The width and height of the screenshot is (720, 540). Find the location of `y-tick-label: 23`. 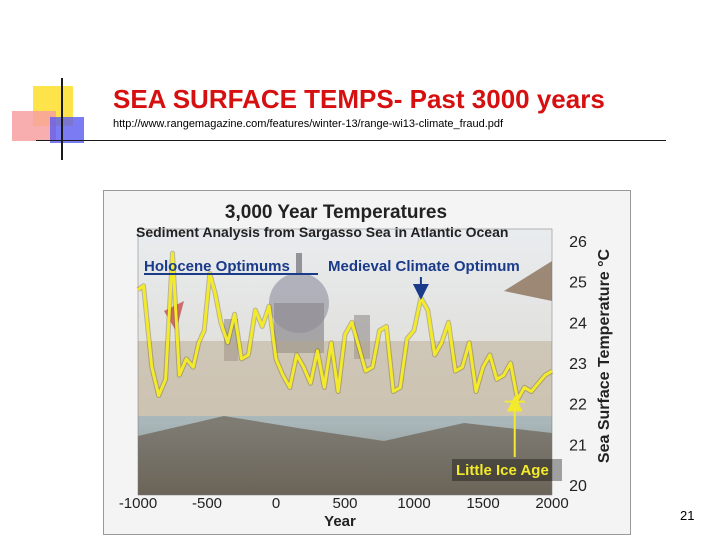

y-tick-label: 23 is located at coordinates (578, 364).